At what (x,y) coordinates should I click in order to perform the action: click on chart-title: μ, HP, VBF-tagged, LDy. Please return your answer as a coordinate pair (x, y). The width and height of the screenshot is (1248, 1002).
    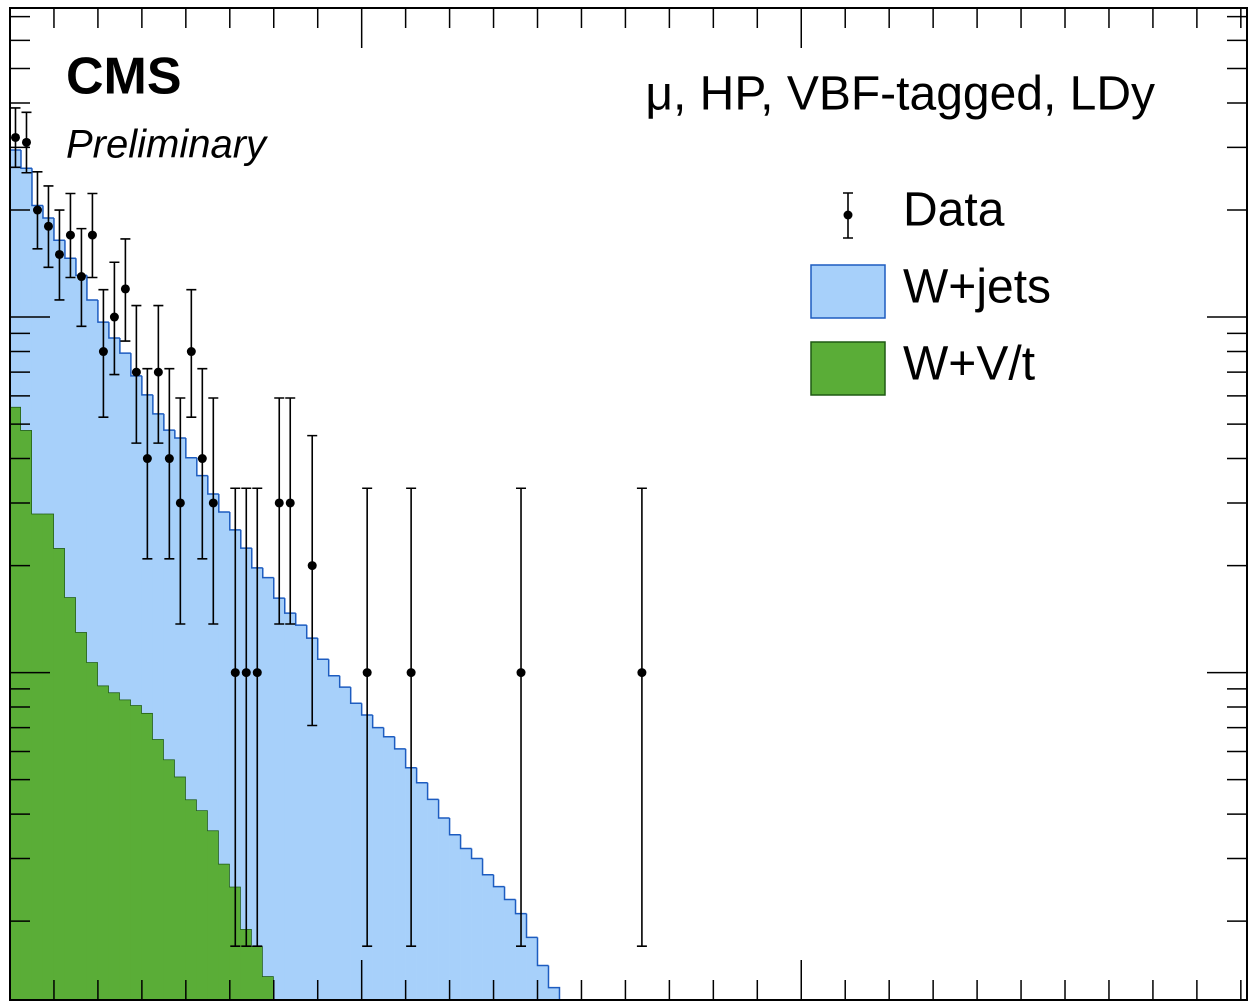
    Looking at the image, I should click on (900, 94).